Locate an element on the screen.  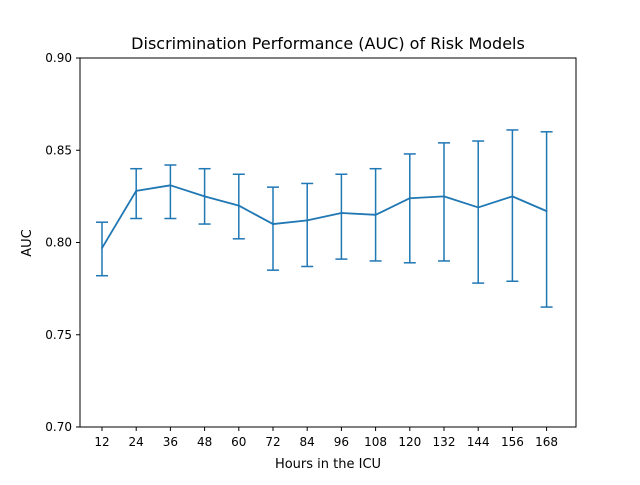
x-tick-label: 144 is located at coordinates (478, 442).